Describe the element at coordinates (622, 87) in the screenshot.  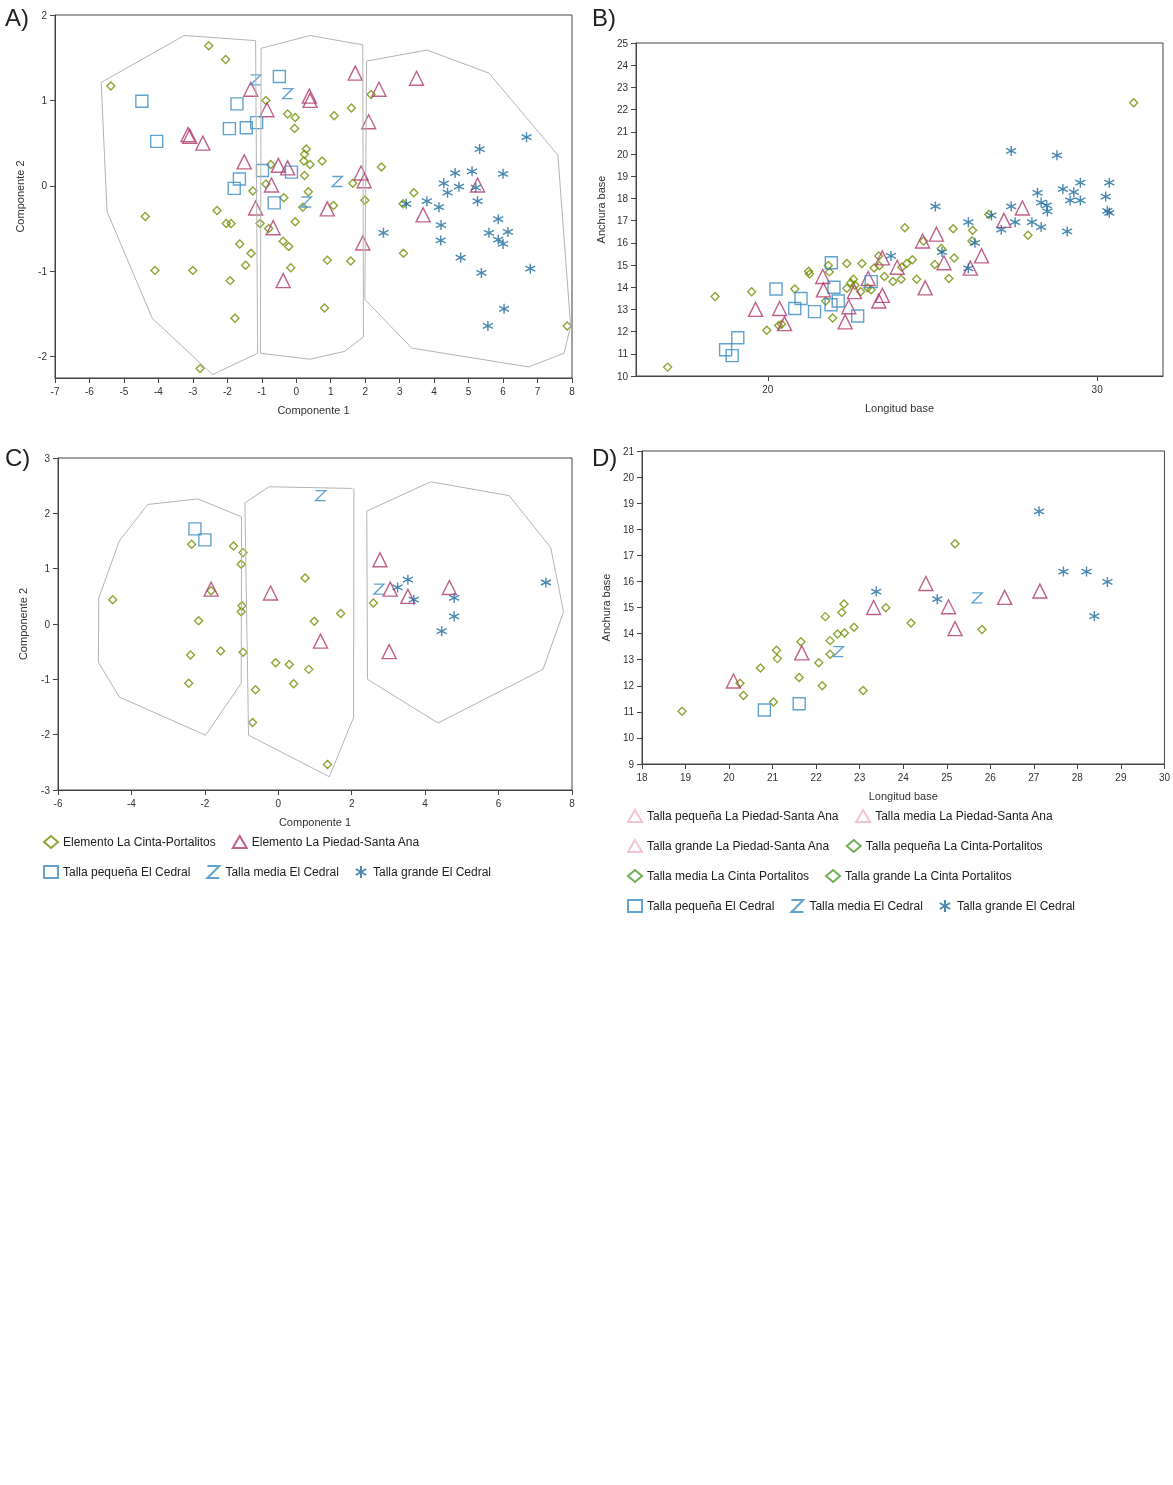
I see `y-tick-label: 23` at that location.